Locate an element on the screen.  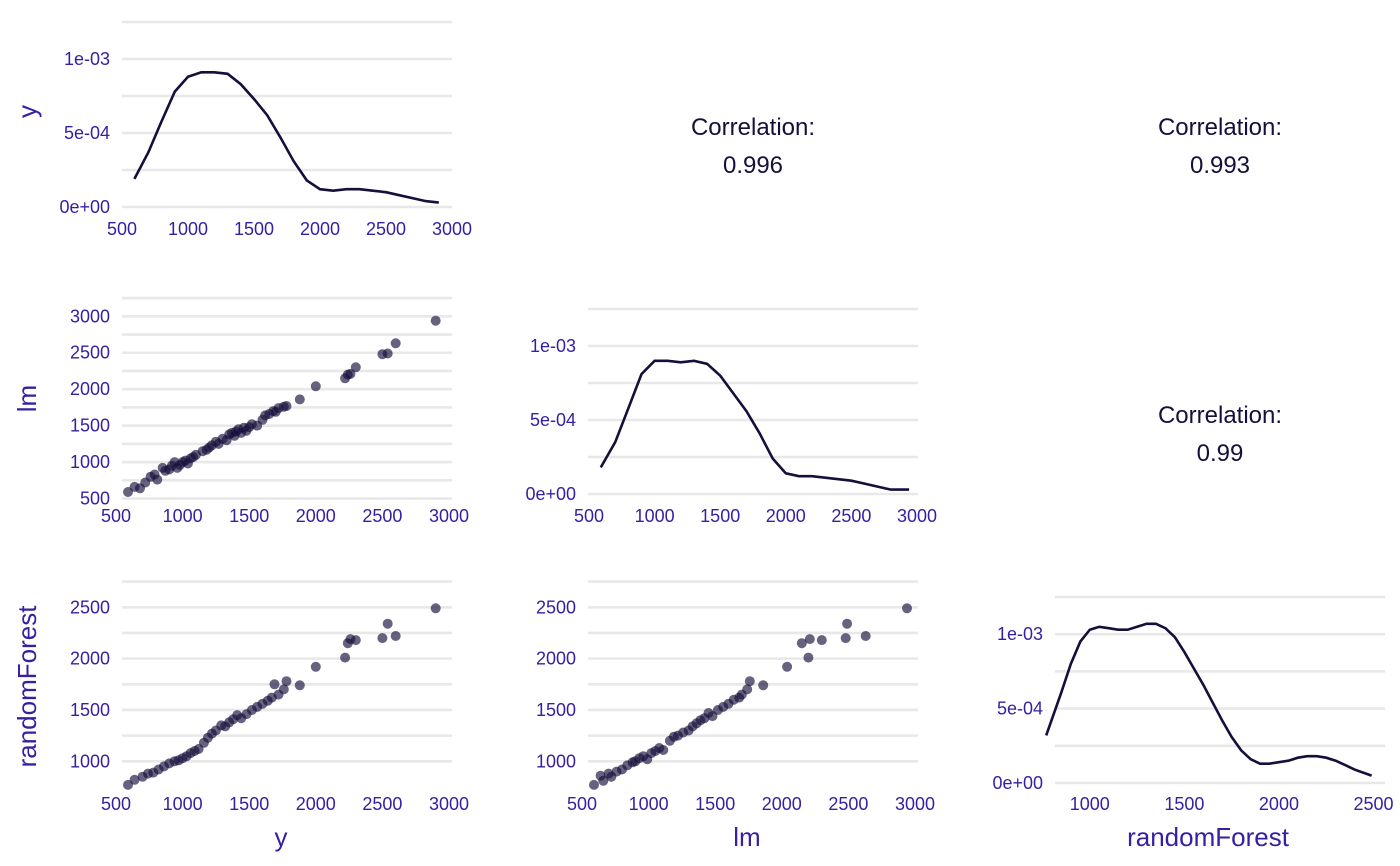
y-axis-title: y is located at coordinates (27, 111).